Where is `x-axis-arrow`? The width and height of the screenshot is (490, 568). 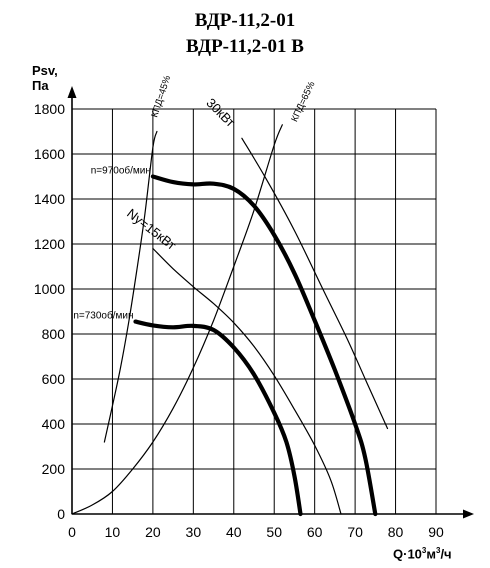 x-axis-arrow is located at coordinates (468, 514).